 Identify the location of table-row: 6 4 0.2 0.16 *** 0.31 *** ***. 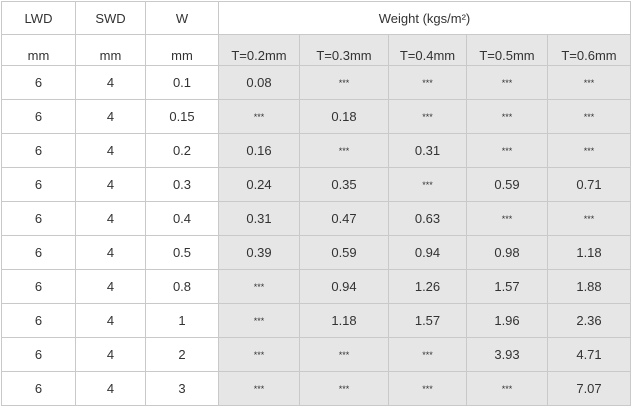
(316, 150).